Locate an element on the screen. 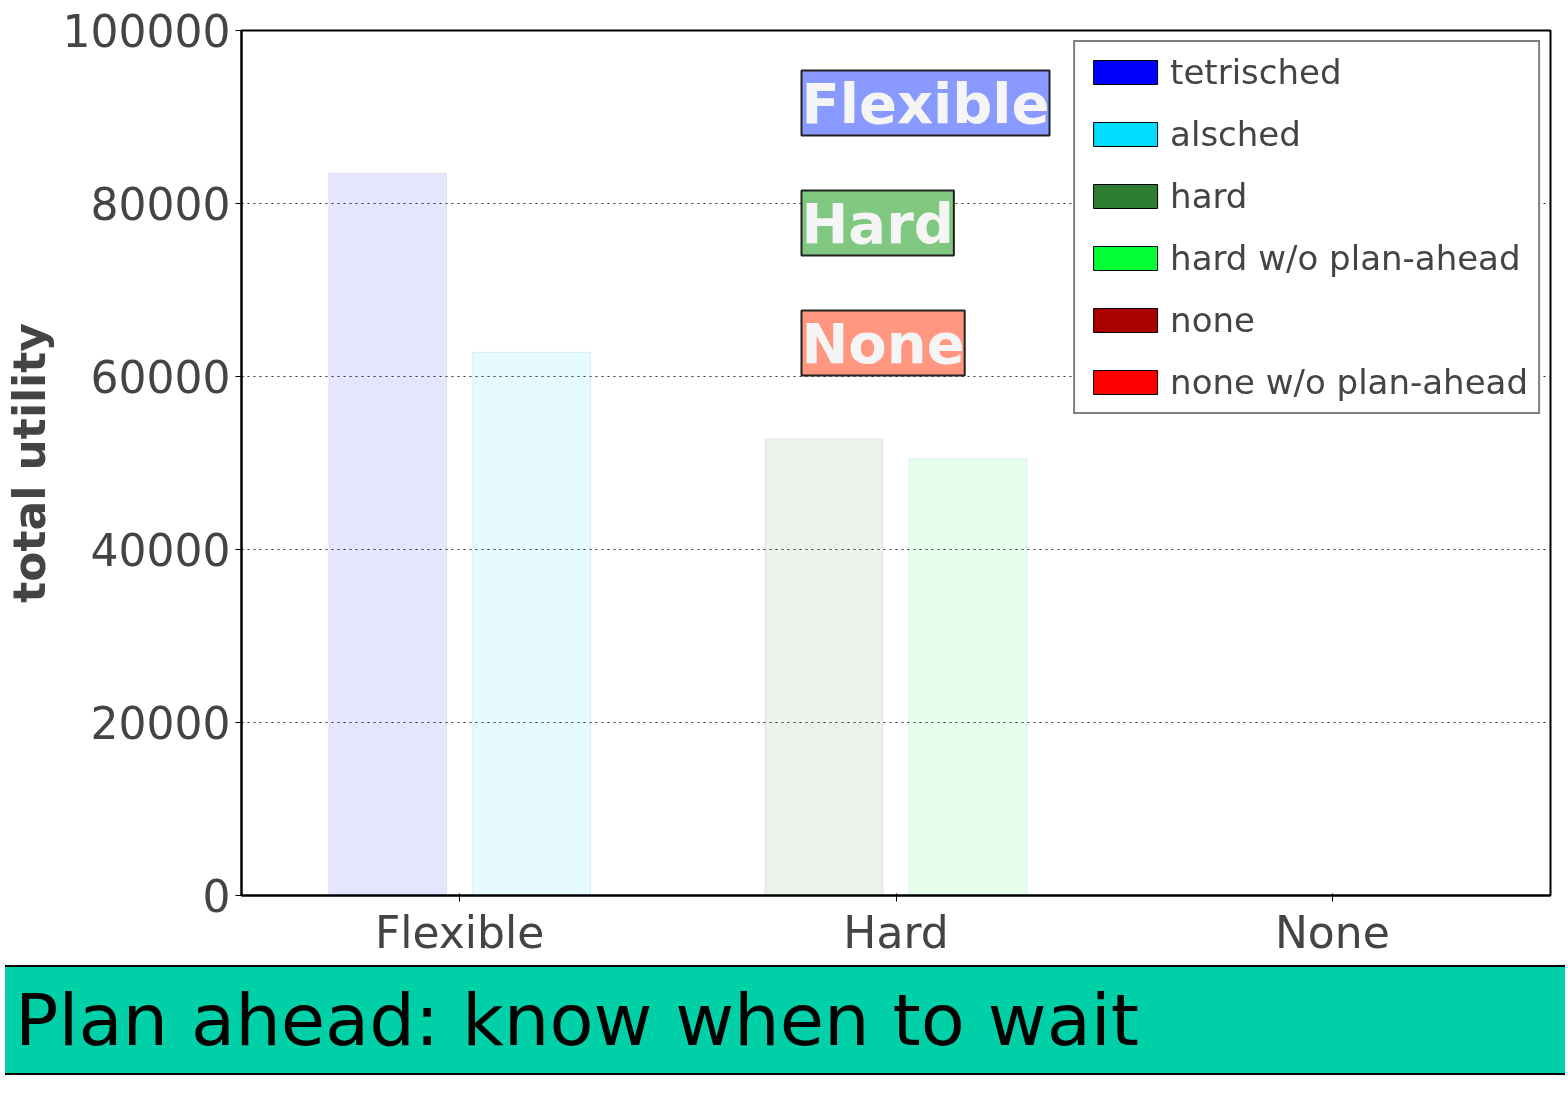 The image size is (1568, 1096). legend-label: alsched is located at coordinates (1235, 134).